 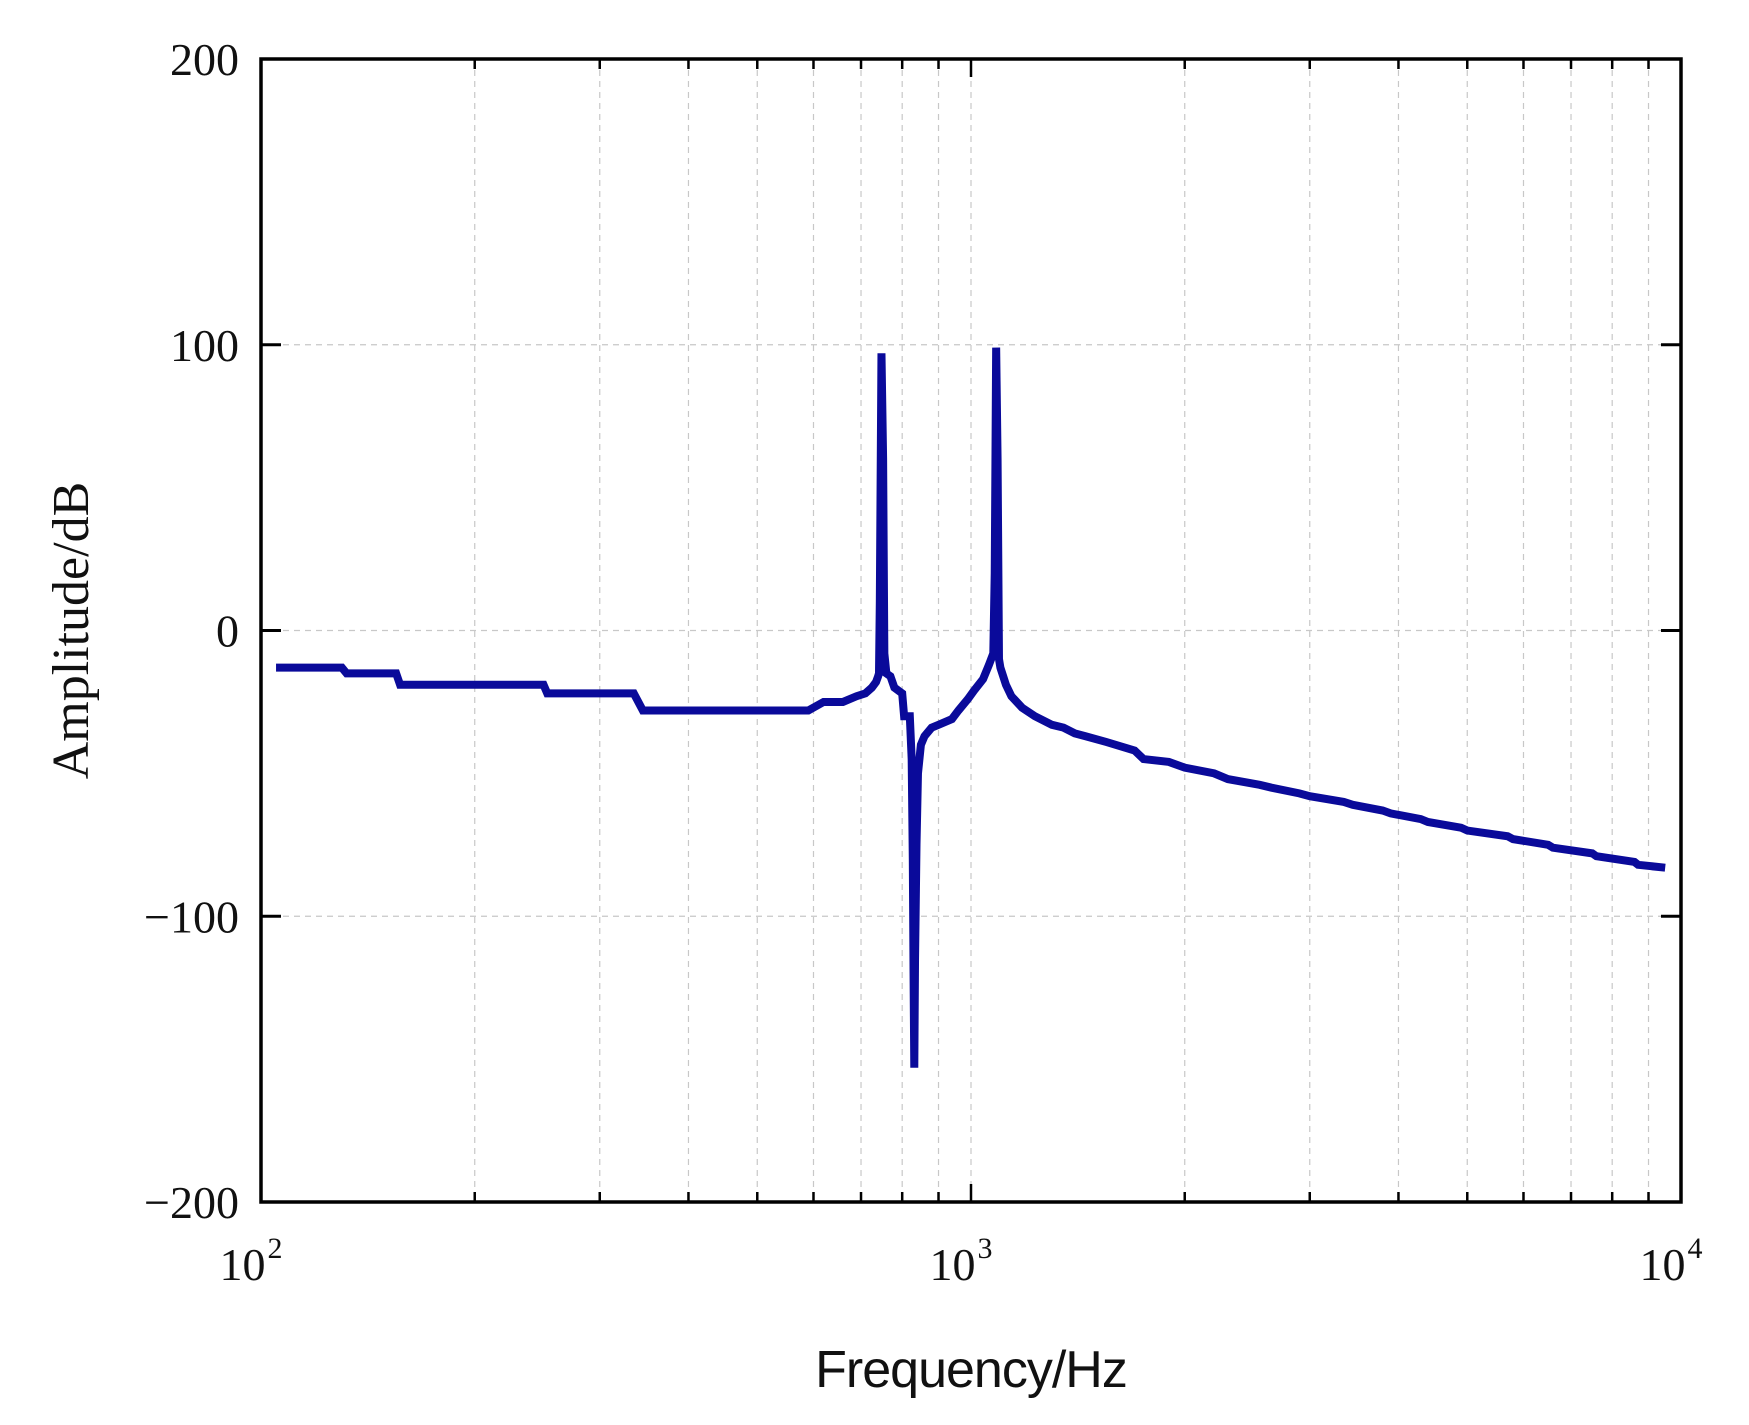 What do you see at coordinates (204, 345) in the screenshot?
I see `y-tick-label: 100` at bounding box center [204, 345].